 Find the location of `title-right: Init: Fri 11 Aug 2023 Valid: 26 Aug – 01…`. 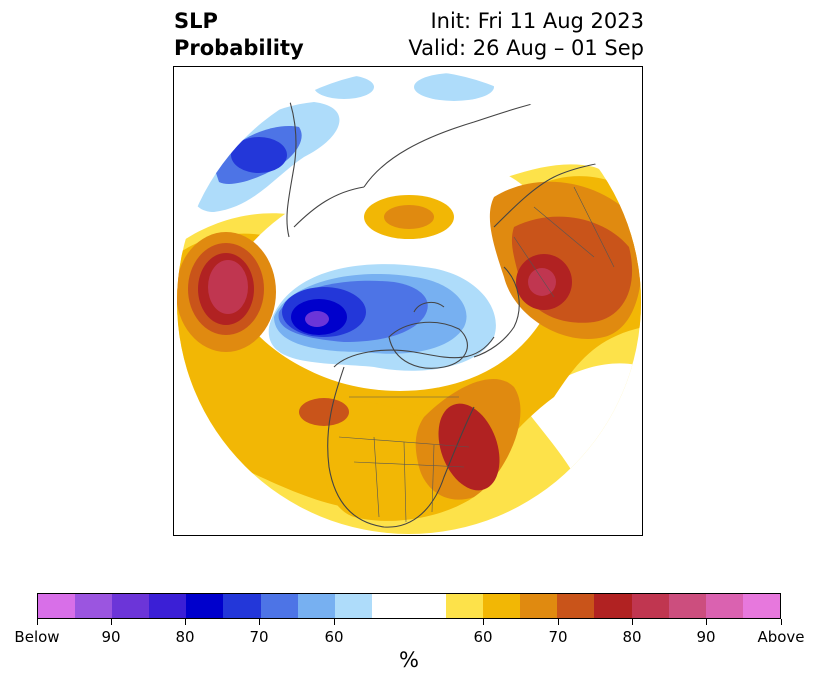

title-right: Init: Fri 11 Aug 2023 Valid: 26 Aug – 01… is located at coordinates (526, 35).